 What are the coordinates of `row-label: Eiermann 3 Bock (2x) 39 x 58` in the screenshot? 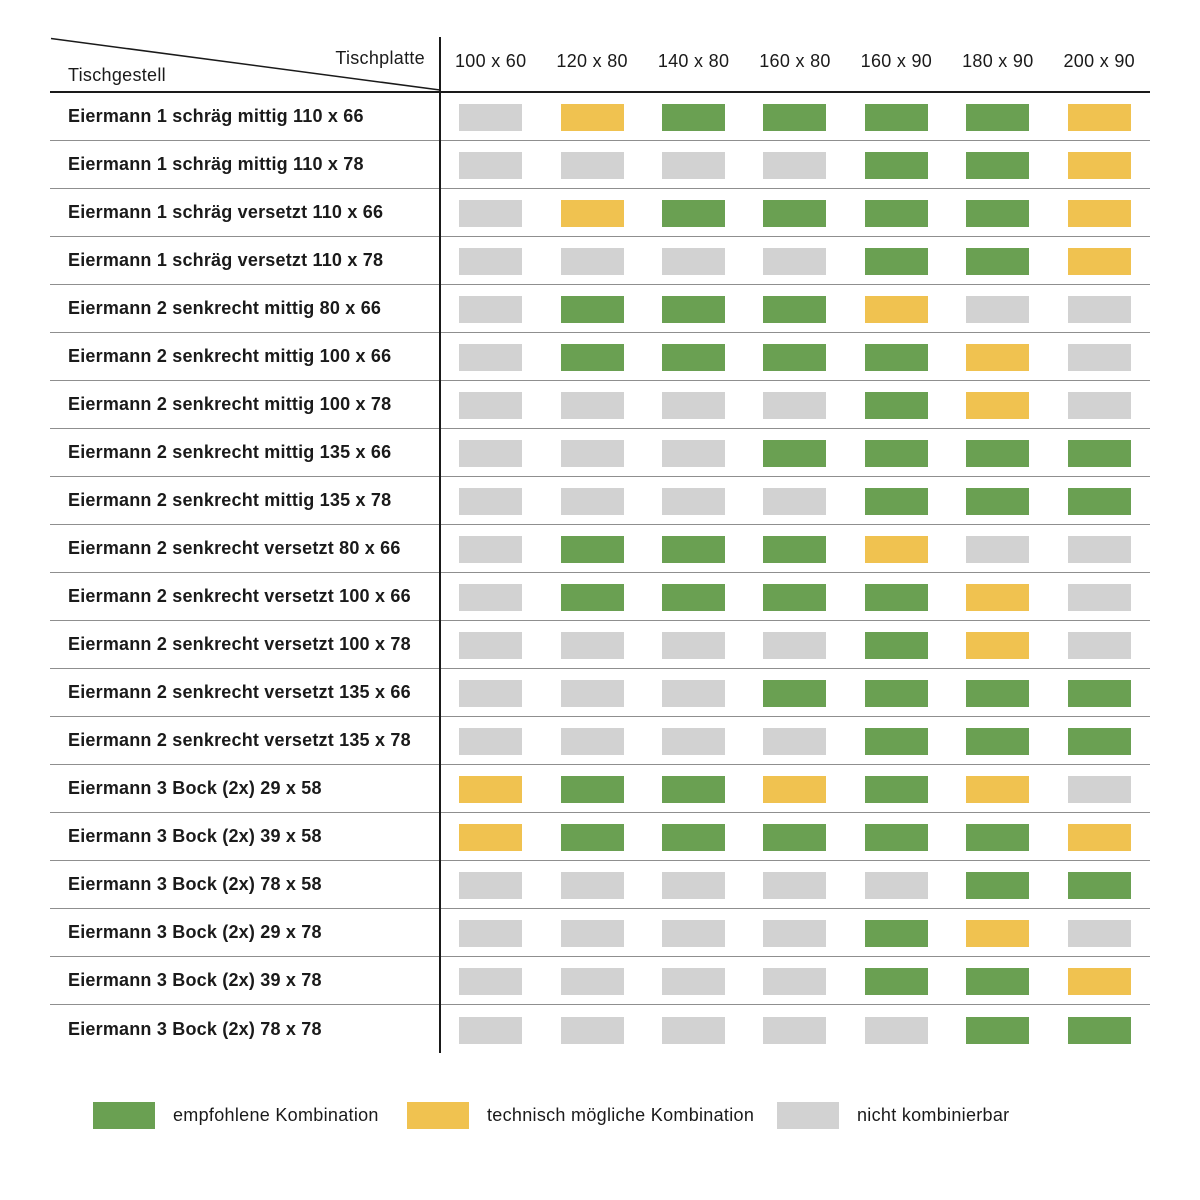 It's located at (195, 836).